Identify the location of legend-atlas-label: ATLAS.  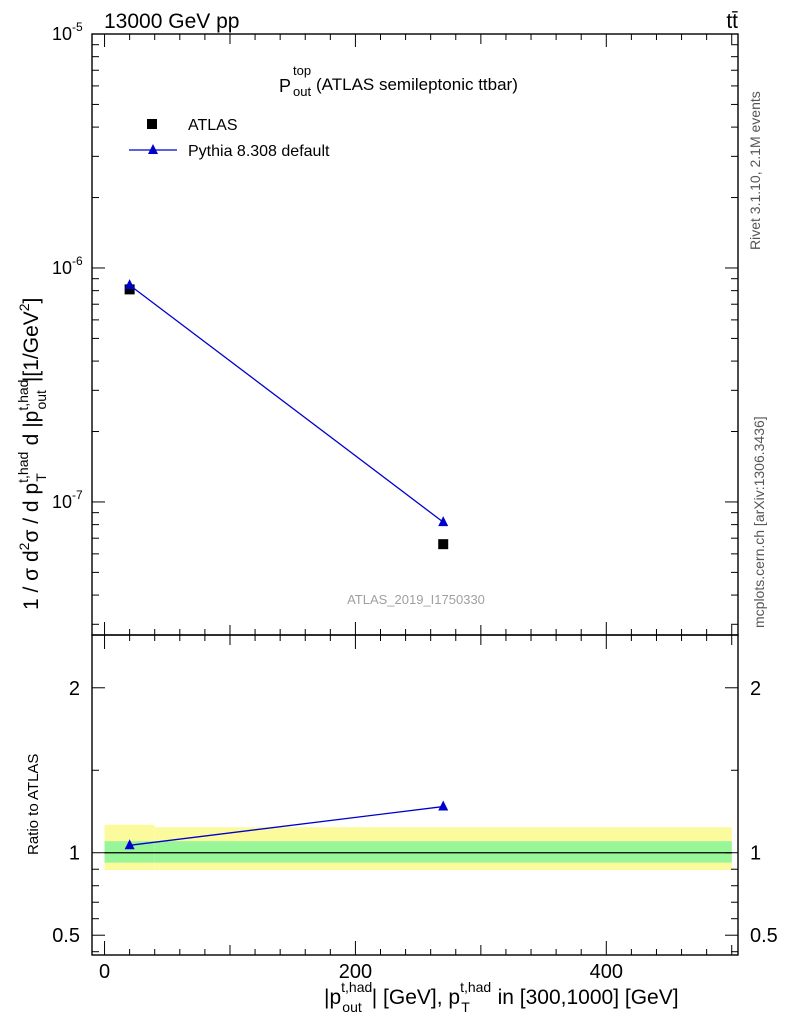
(213, 125).